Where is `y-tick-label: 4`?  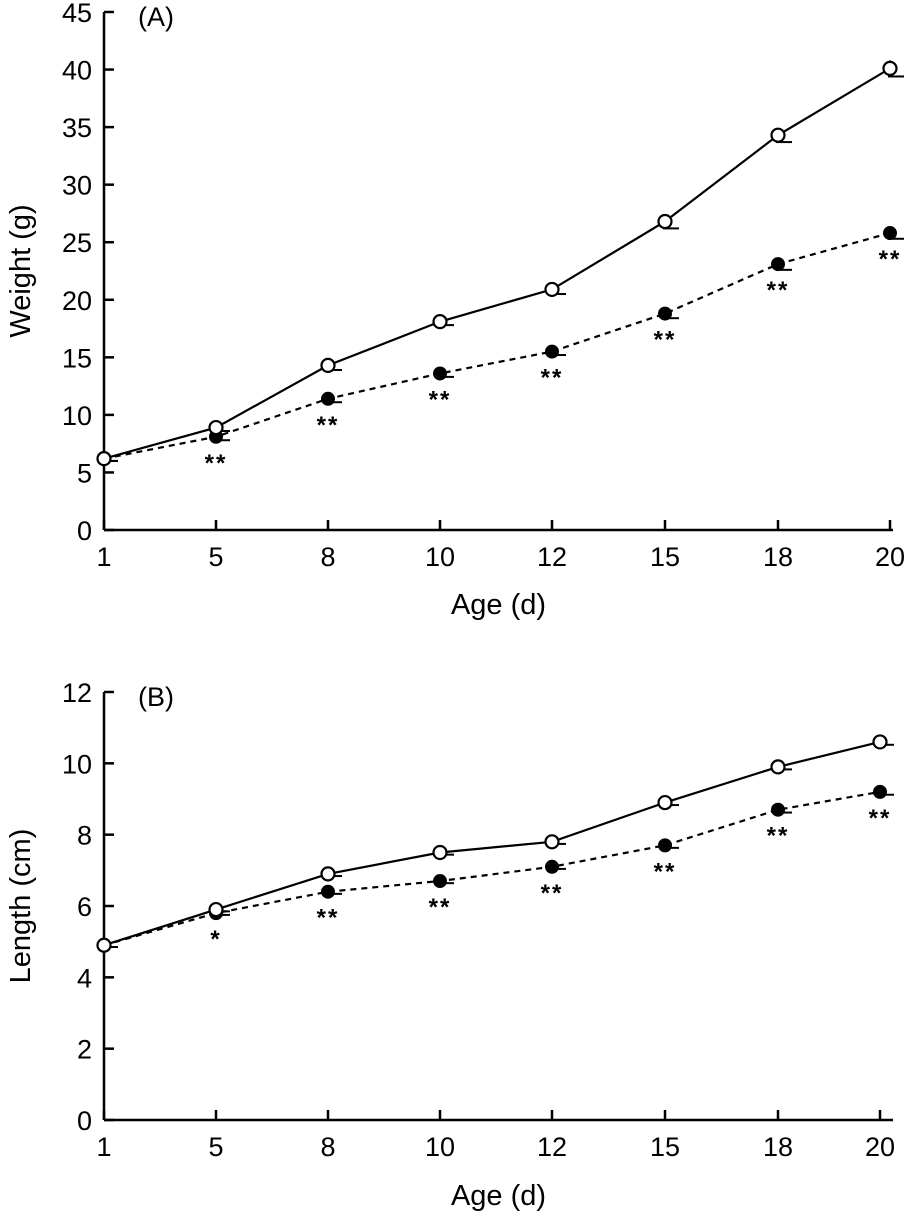 y-tick-label: 4 is located at coordinates (84, 978).